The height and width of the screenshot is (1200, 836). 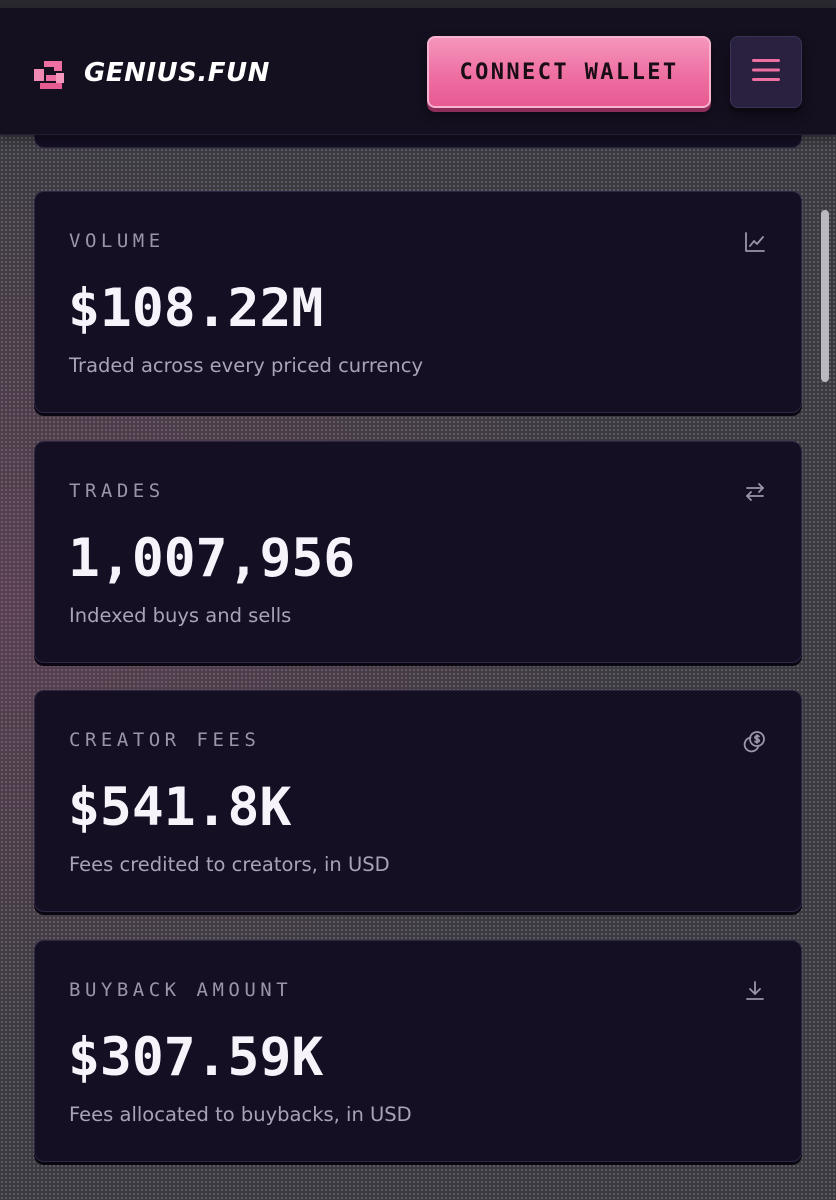 What do you see at coordinates (196, 308) in the screenshot?
I see `stat-value: $108.22M` at bounding box center [196, 308].